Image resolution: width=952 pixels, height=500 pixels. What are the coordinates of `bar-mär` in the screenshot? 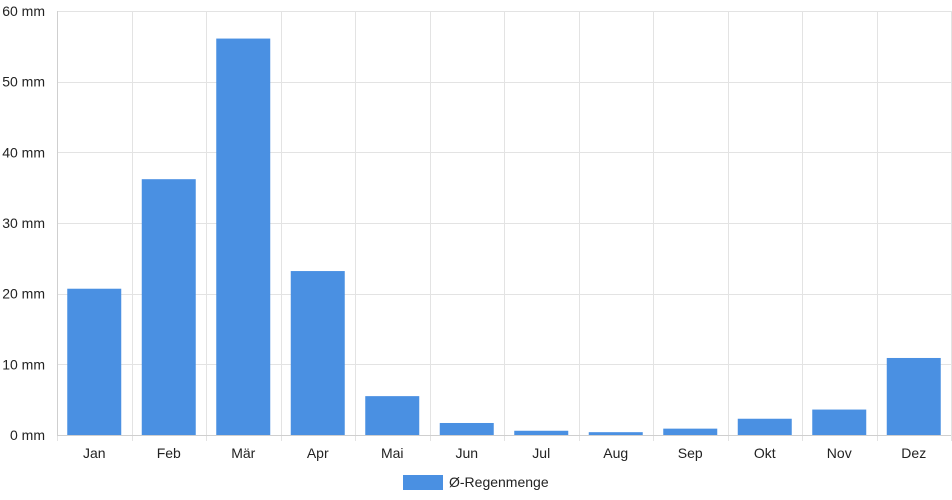 It's located at (243, 237).